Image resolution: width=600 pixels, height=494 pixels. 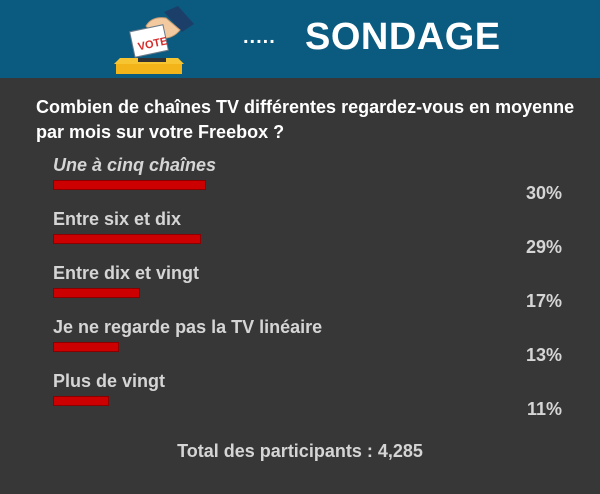 What do you see at coordinates (300, 236) in the screenshot?
I see `poll-option-2: Entre six et dix 29%` at bounding box center [300, 236].